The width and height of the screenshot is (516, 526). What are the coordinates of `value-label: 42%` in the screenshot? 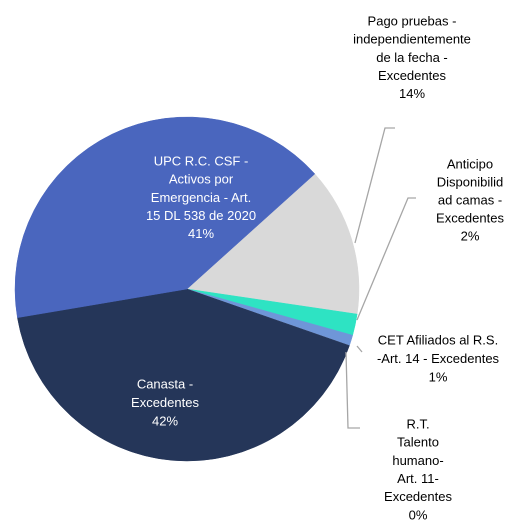 It's located at (165, 420).